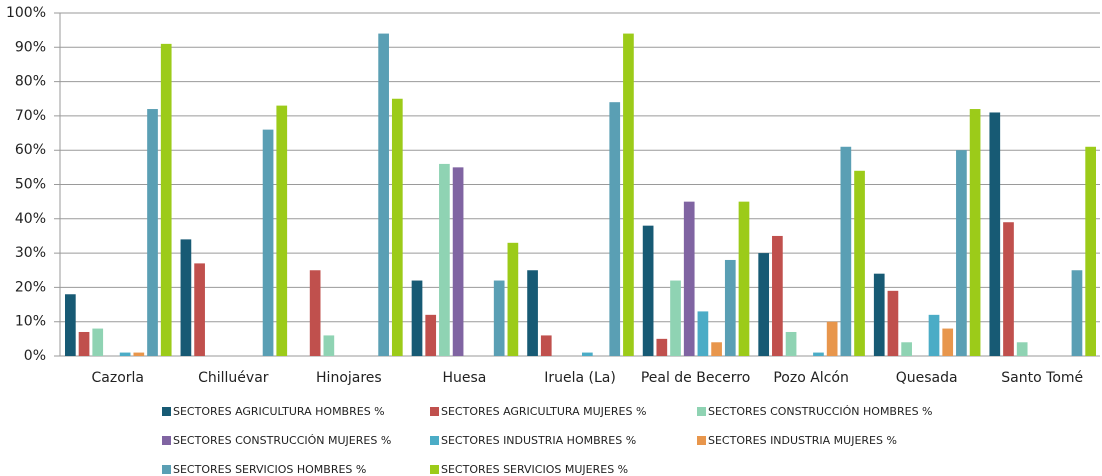  Describe the element at coordinates (802, 440) in the screenshot. I see `legend-label: SECTORES INDUSTRIA MUJERES %` at that location.